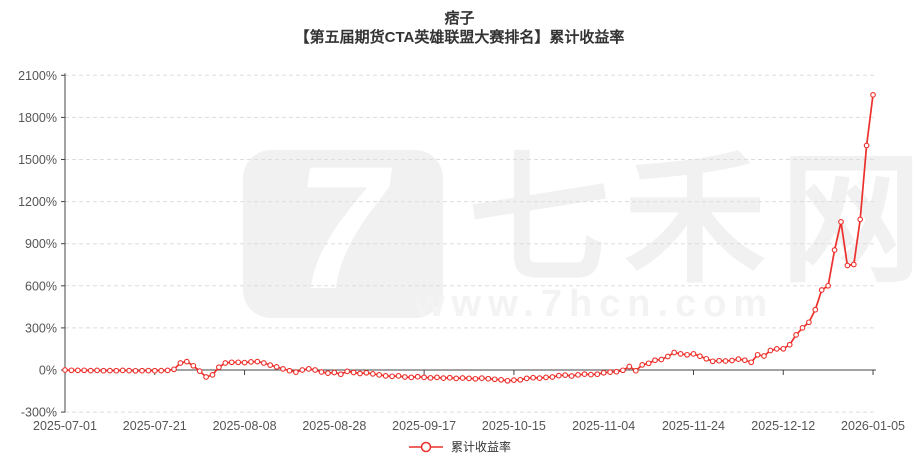 This screenshot has height=468, width=919. Describe the element at coordinates (41, 286) in the screenshot. I see `y-axis-tick-label: 600%` at that location.